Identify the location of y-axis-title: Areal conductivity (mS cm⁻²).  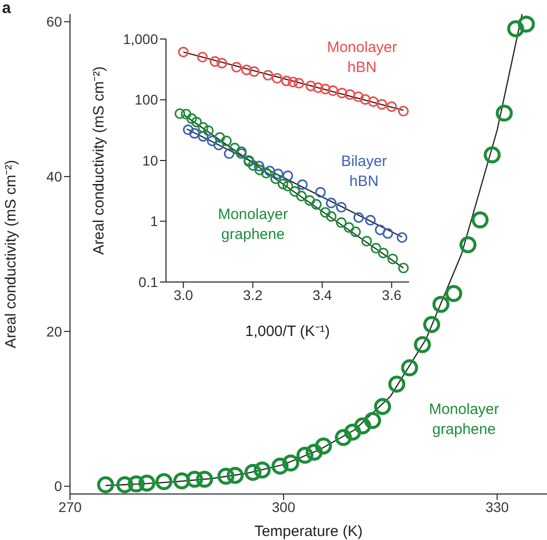
(11, 254).